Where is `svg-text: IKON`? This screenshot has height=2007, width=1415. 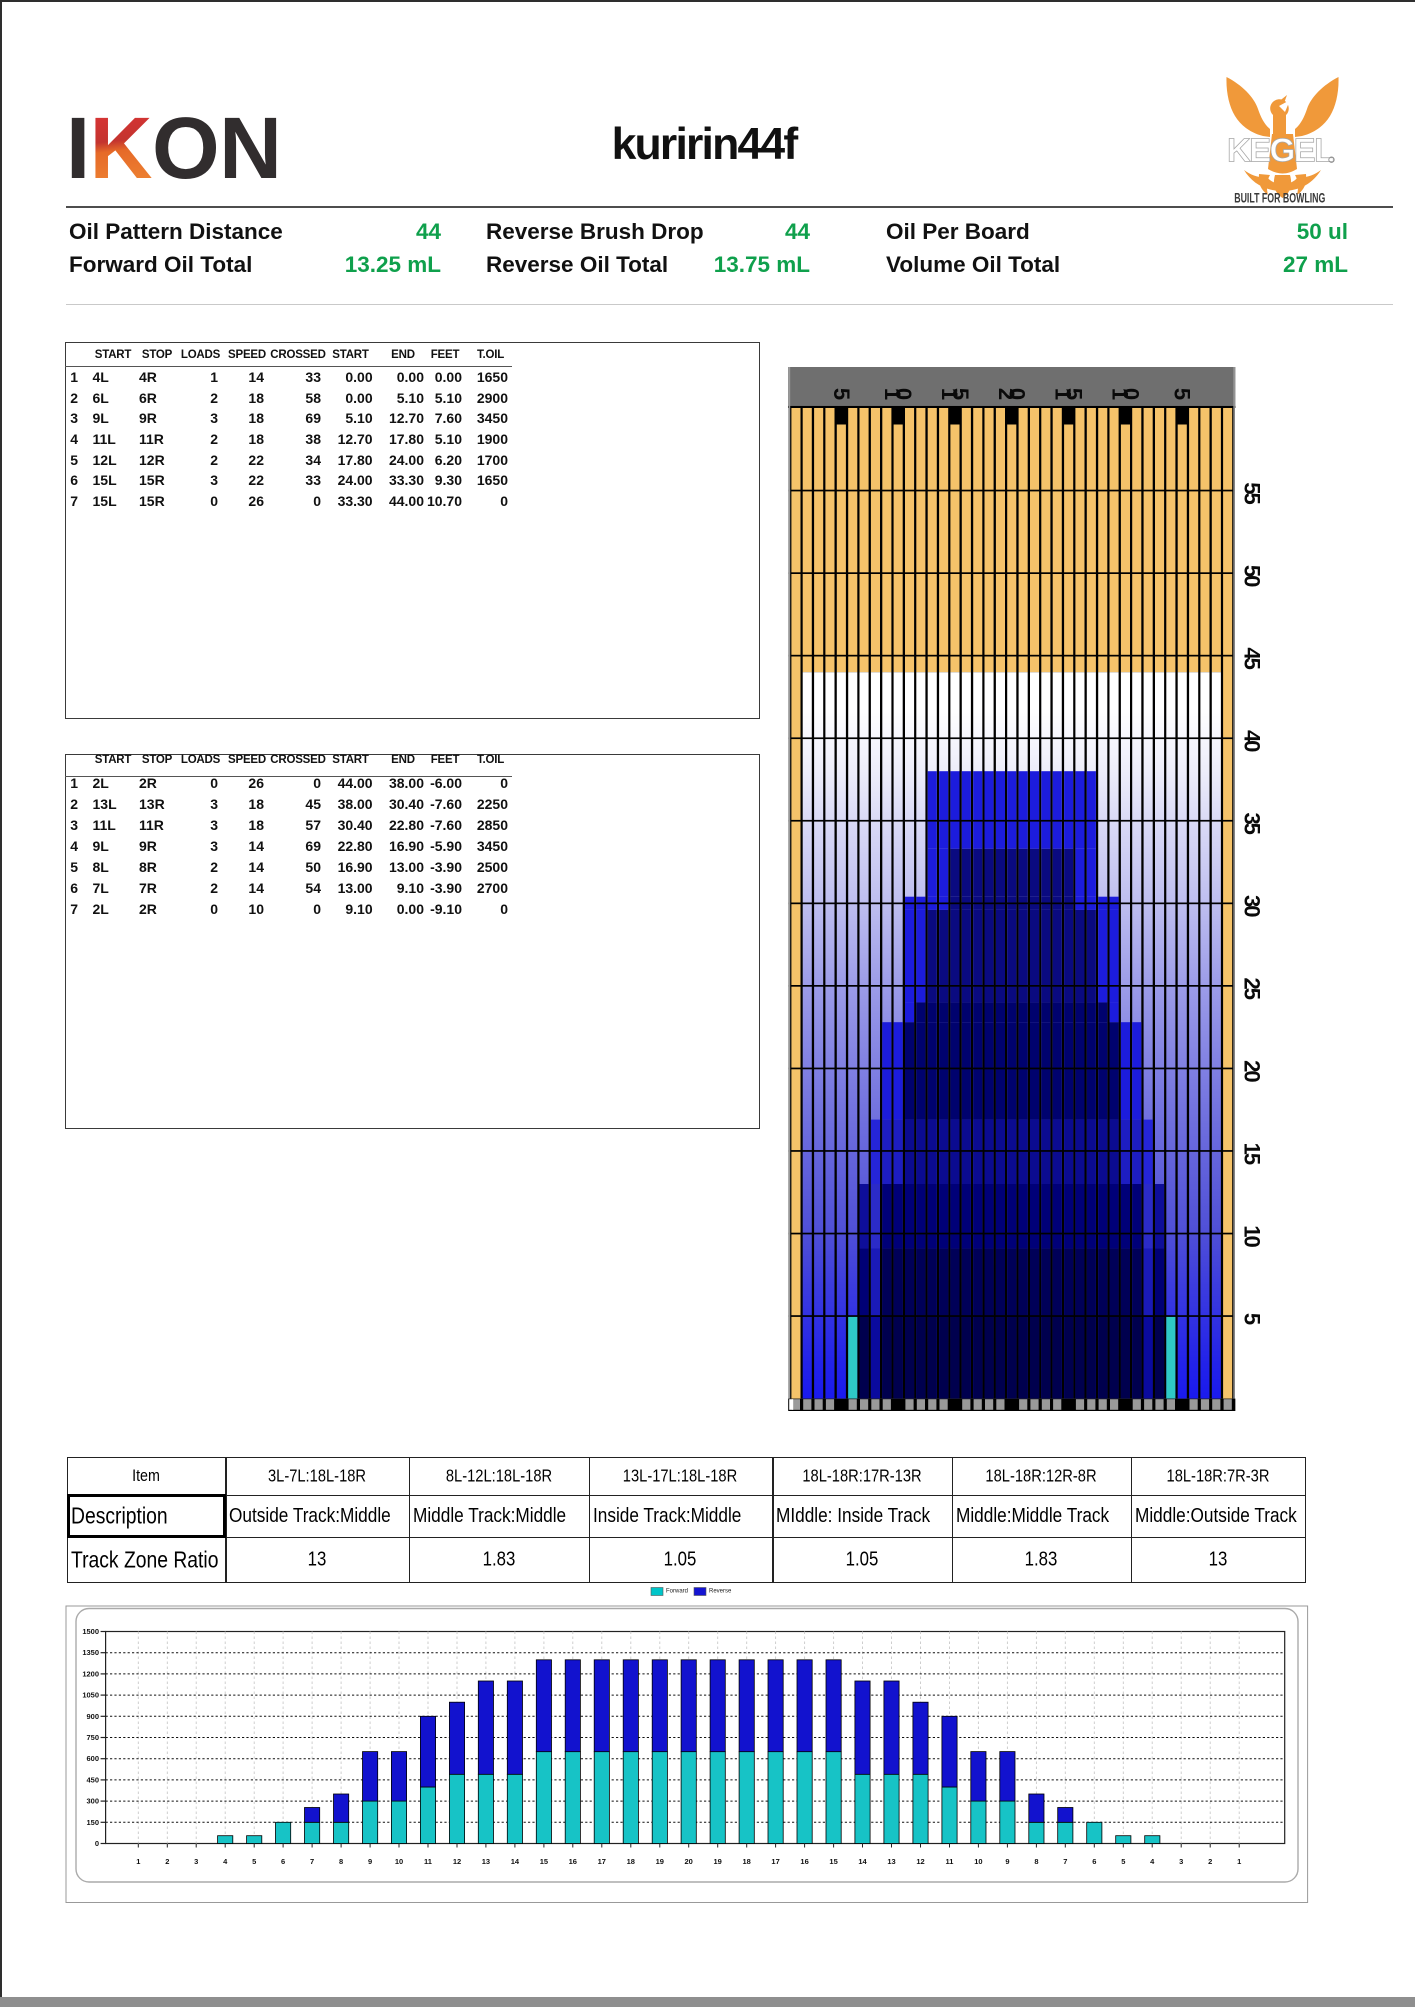 svg-text: IKON is located at coordinates (174, 151).